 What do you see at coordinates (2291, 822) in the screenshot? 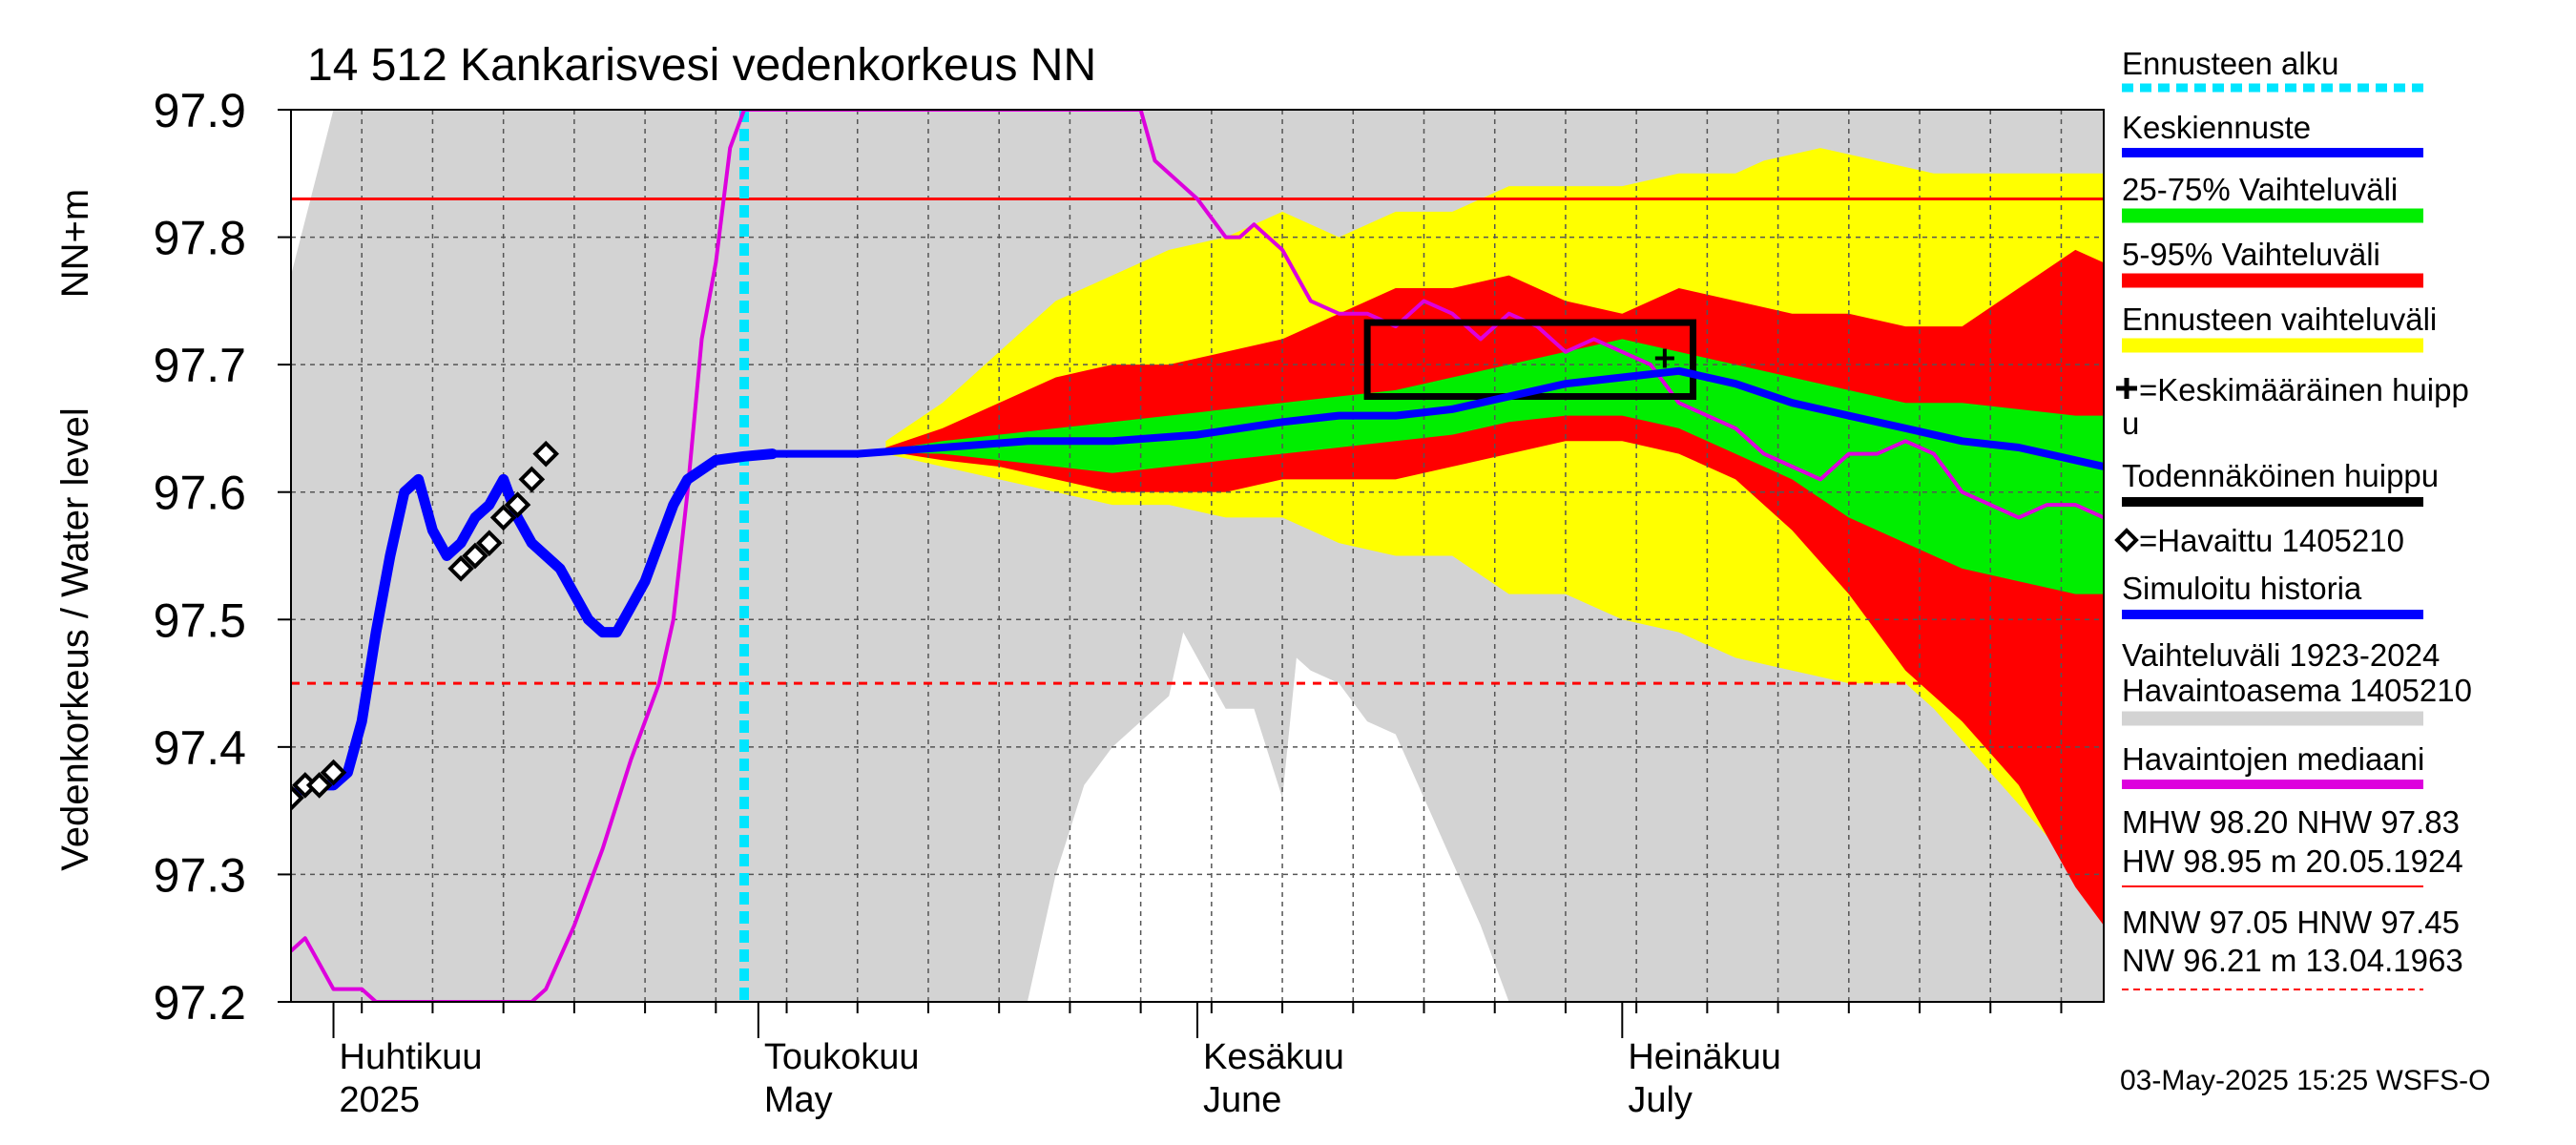
I see `legend-label: MHW 98.20 NHW 97.83` at bounding box center [2291, 822].